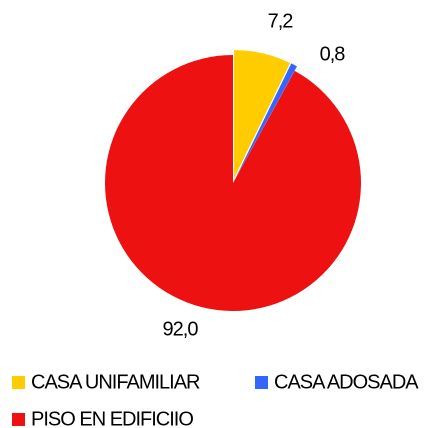 The width and height of the screenshot is (447, 428). Describe the element at coordinates (281, 21) in the screenshot. I see `data-label: 7,2` at that location.